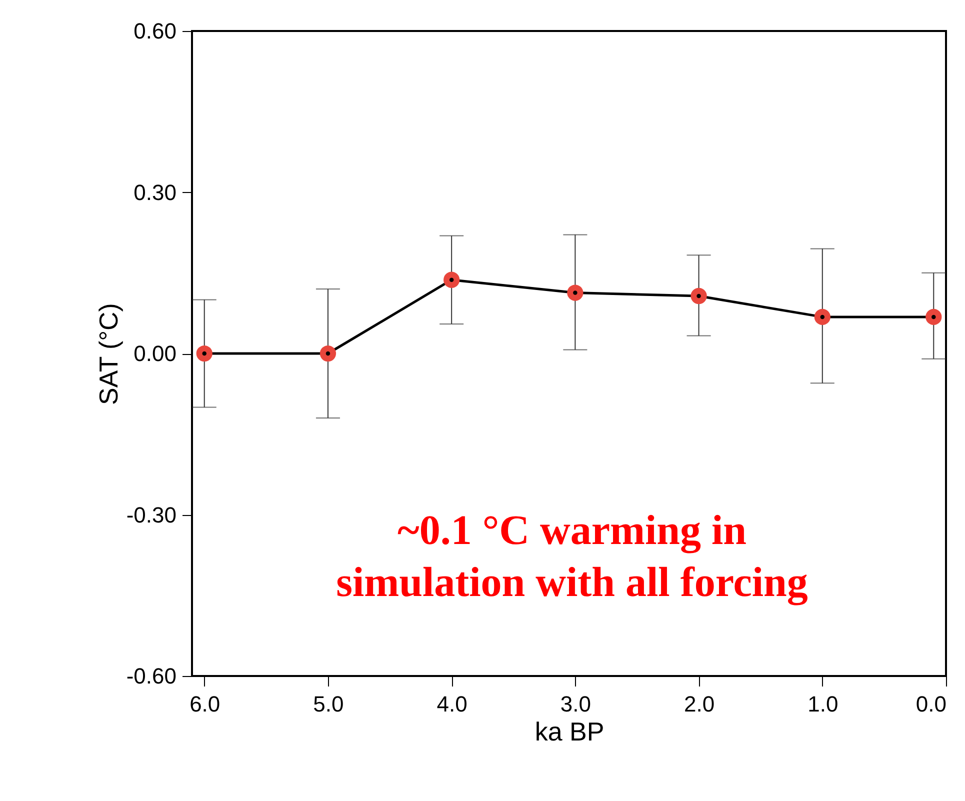  I want to click on y-tick-label: 0.30, so click(155, 192).